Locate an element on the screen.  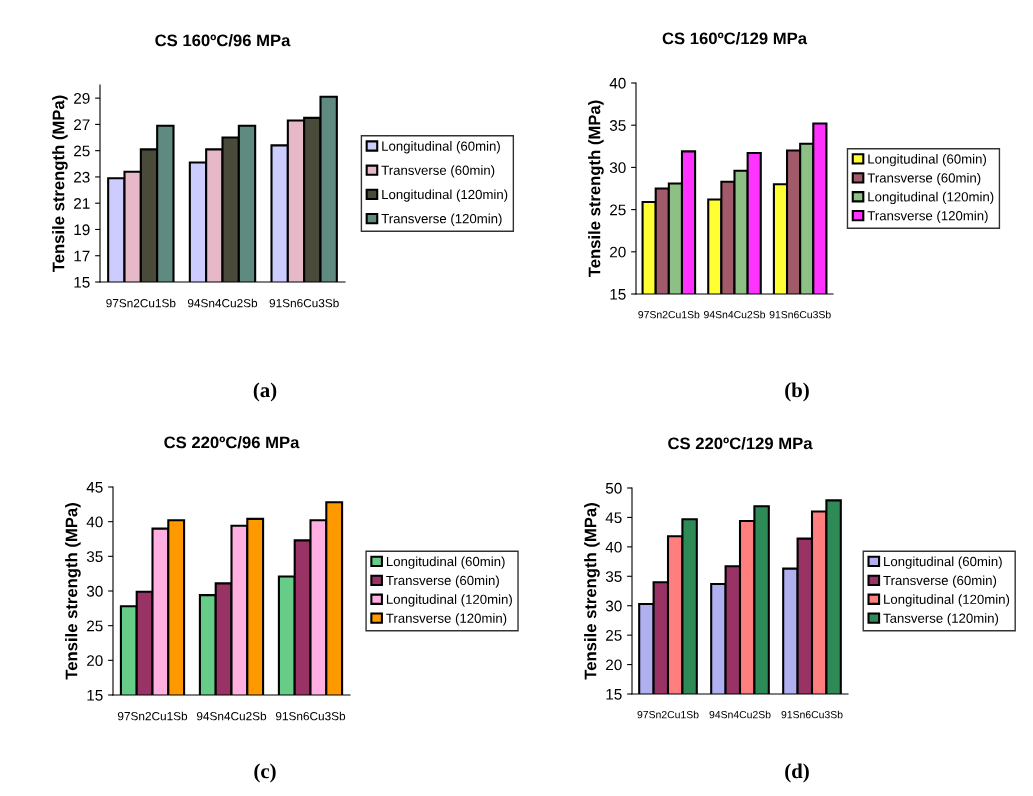
text: (b) is located at coordinates (797, 392).